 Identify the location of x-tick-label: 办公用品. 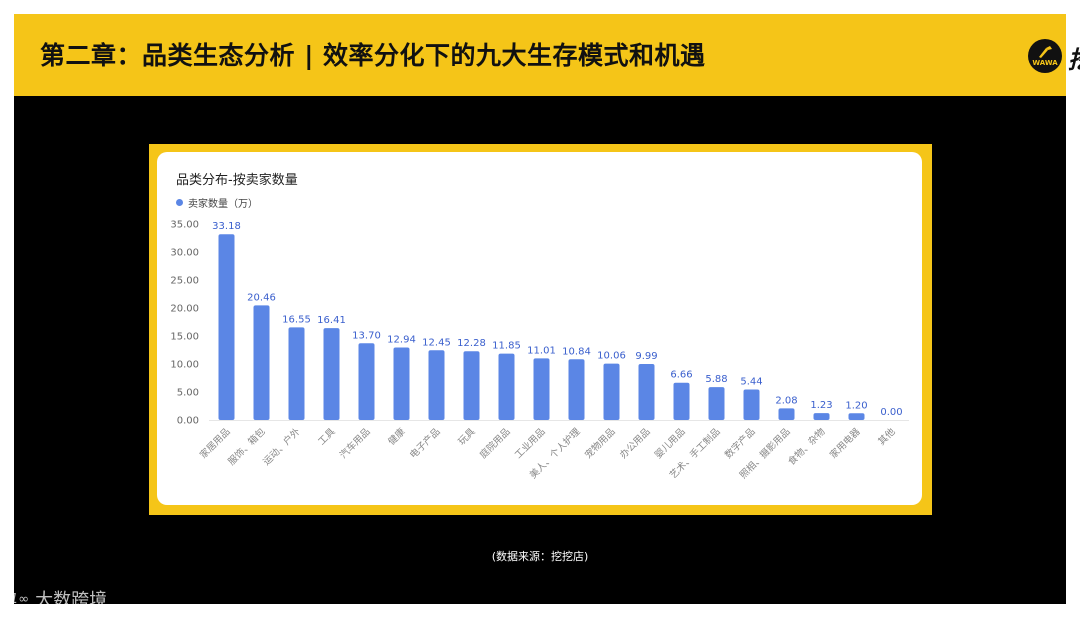
(634, 443).